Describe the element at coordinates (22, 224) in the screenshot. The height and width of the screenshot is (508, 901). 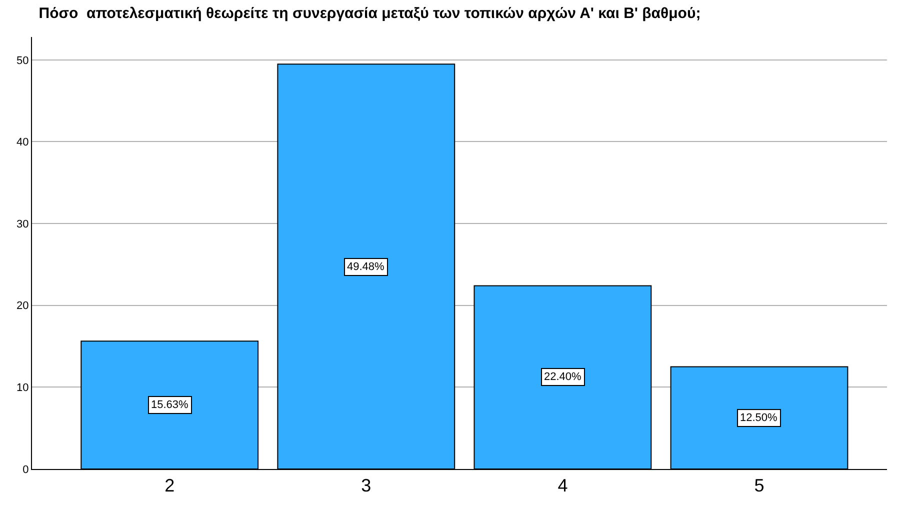
I see `y-tick-label: 30` at that location.